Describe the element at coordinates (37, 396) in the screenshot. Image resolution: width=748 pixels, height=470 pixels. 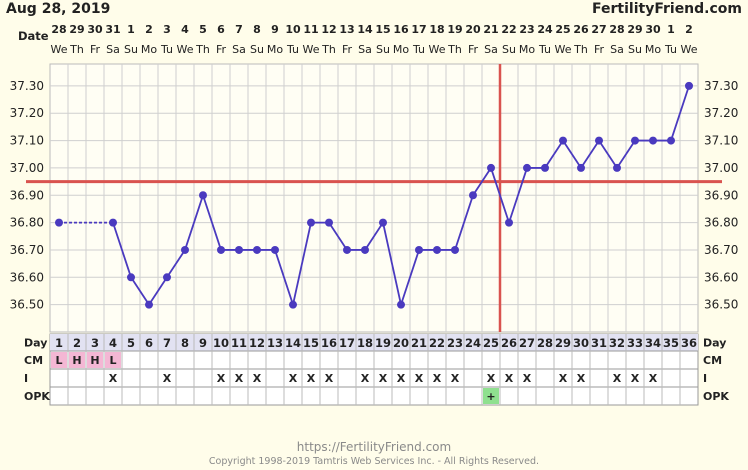
I see `opk-row-label-left: OPK` at that location.